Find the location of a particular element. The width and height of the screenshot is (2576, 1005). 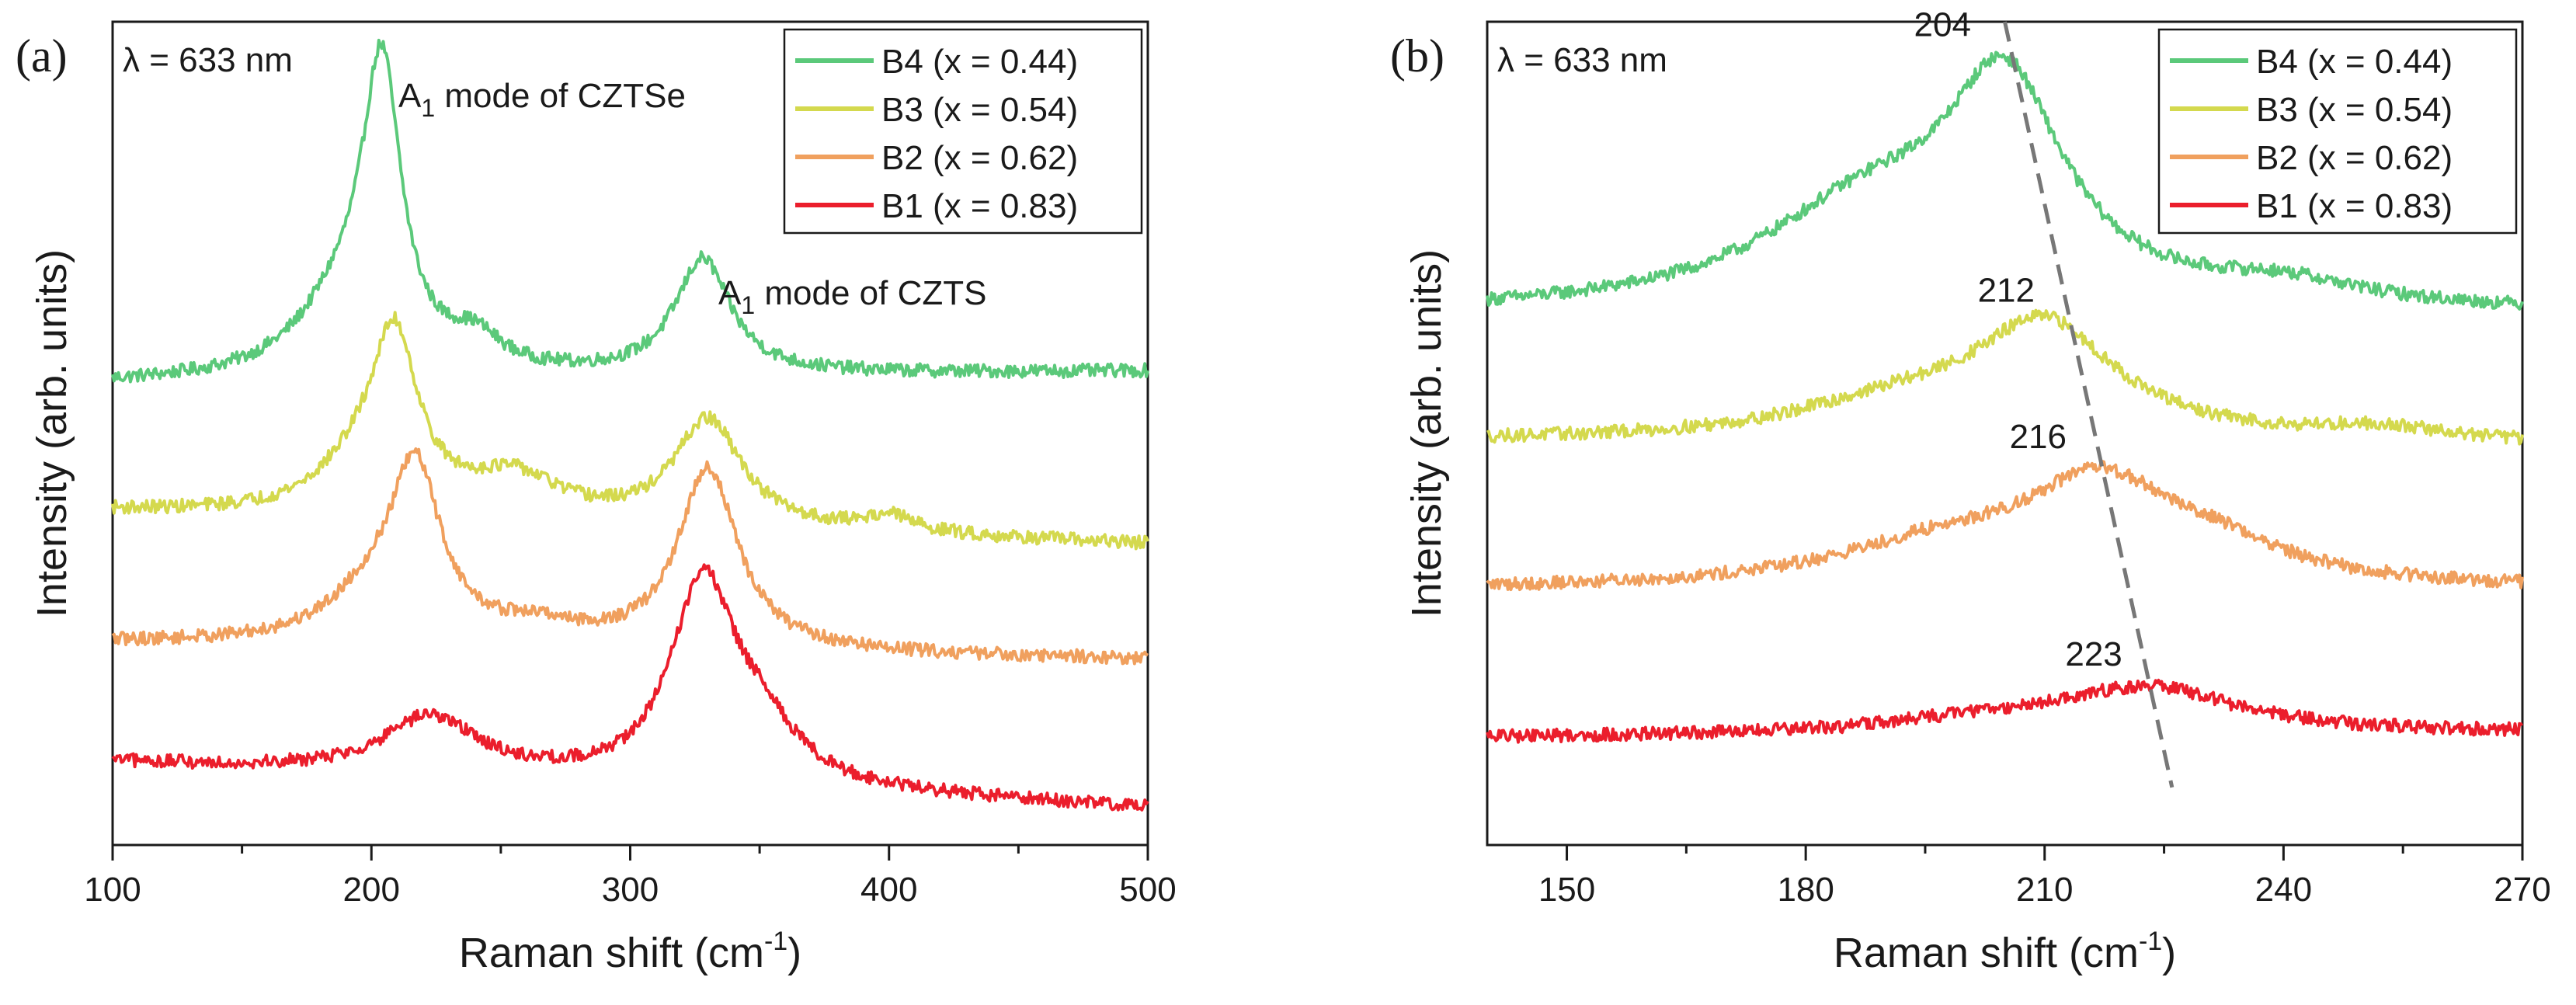

x-tick-label: 150 is located at coordinates (1566, 890).